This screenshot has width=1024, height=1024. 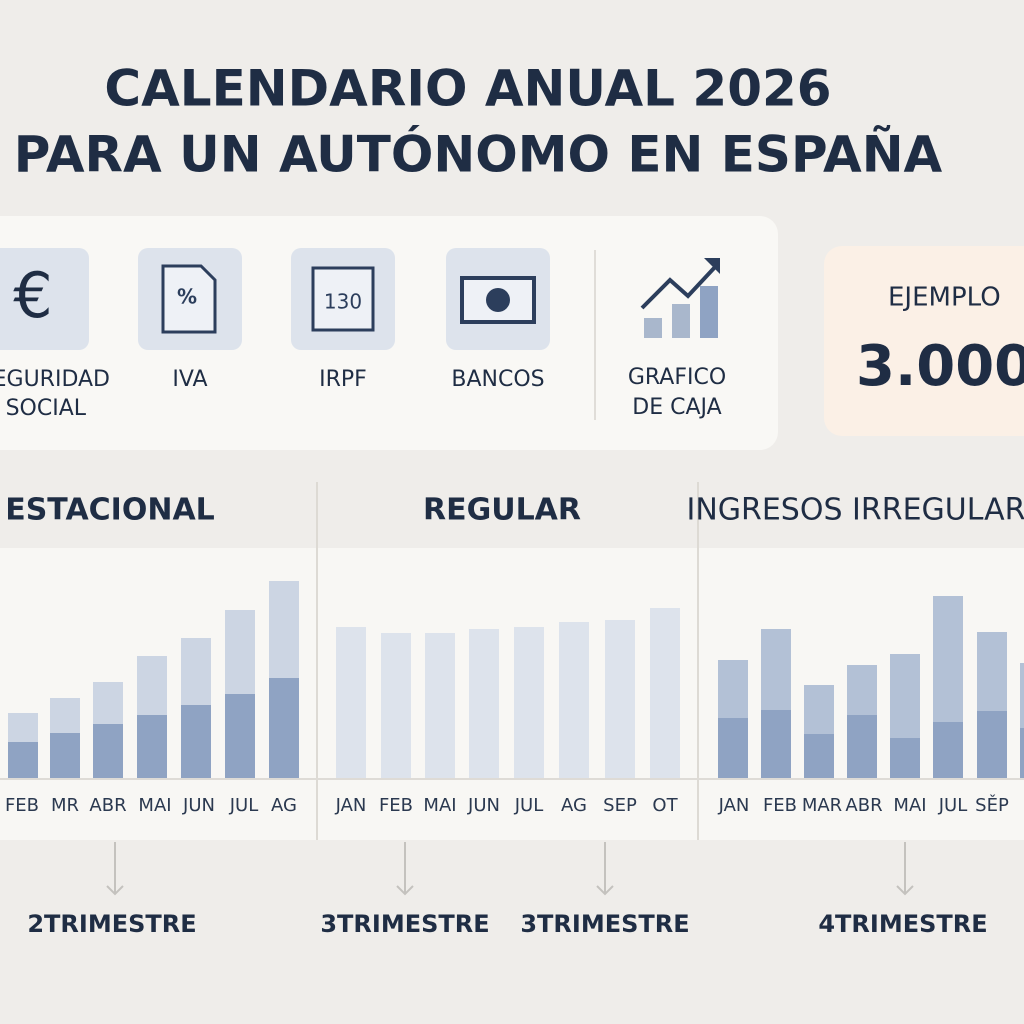 I want to click on icon-box, so click(x=44, y=299).